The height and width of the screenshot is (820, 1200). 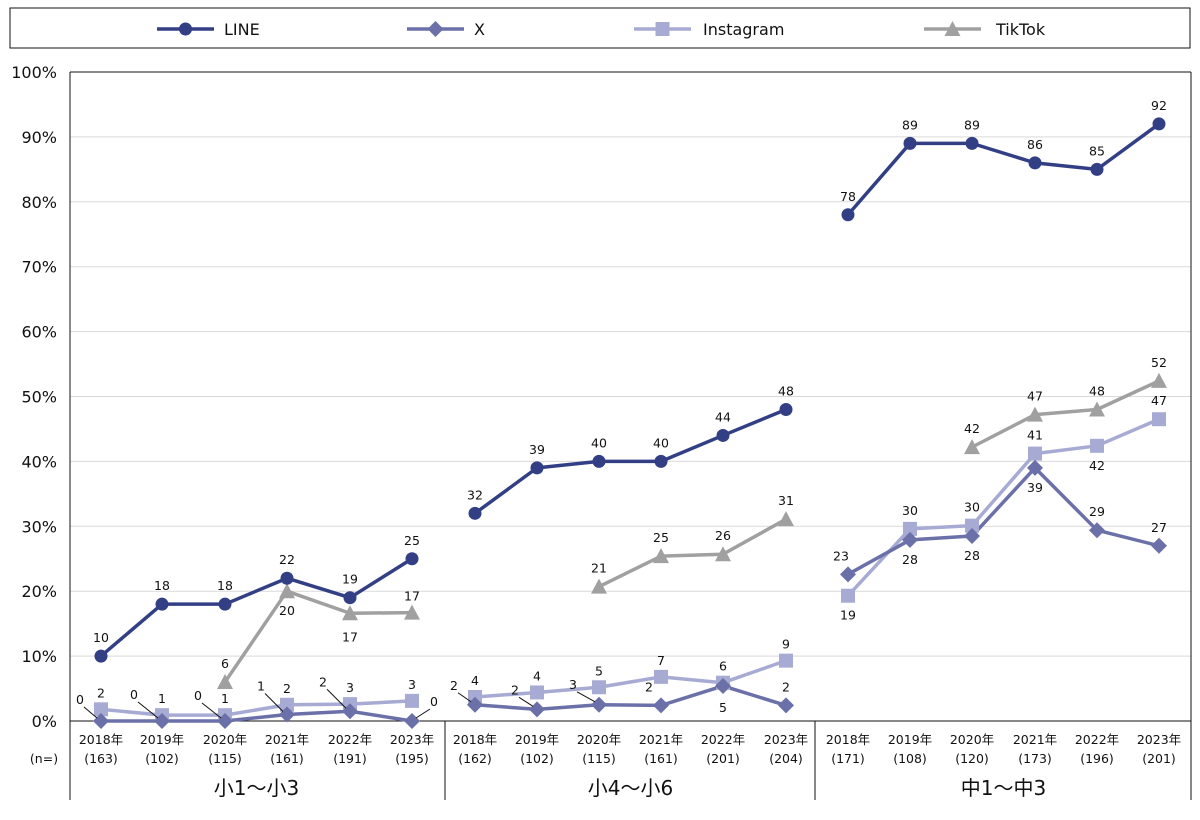 I want to click on data-label-line: 18, so click(x=225, y=585).